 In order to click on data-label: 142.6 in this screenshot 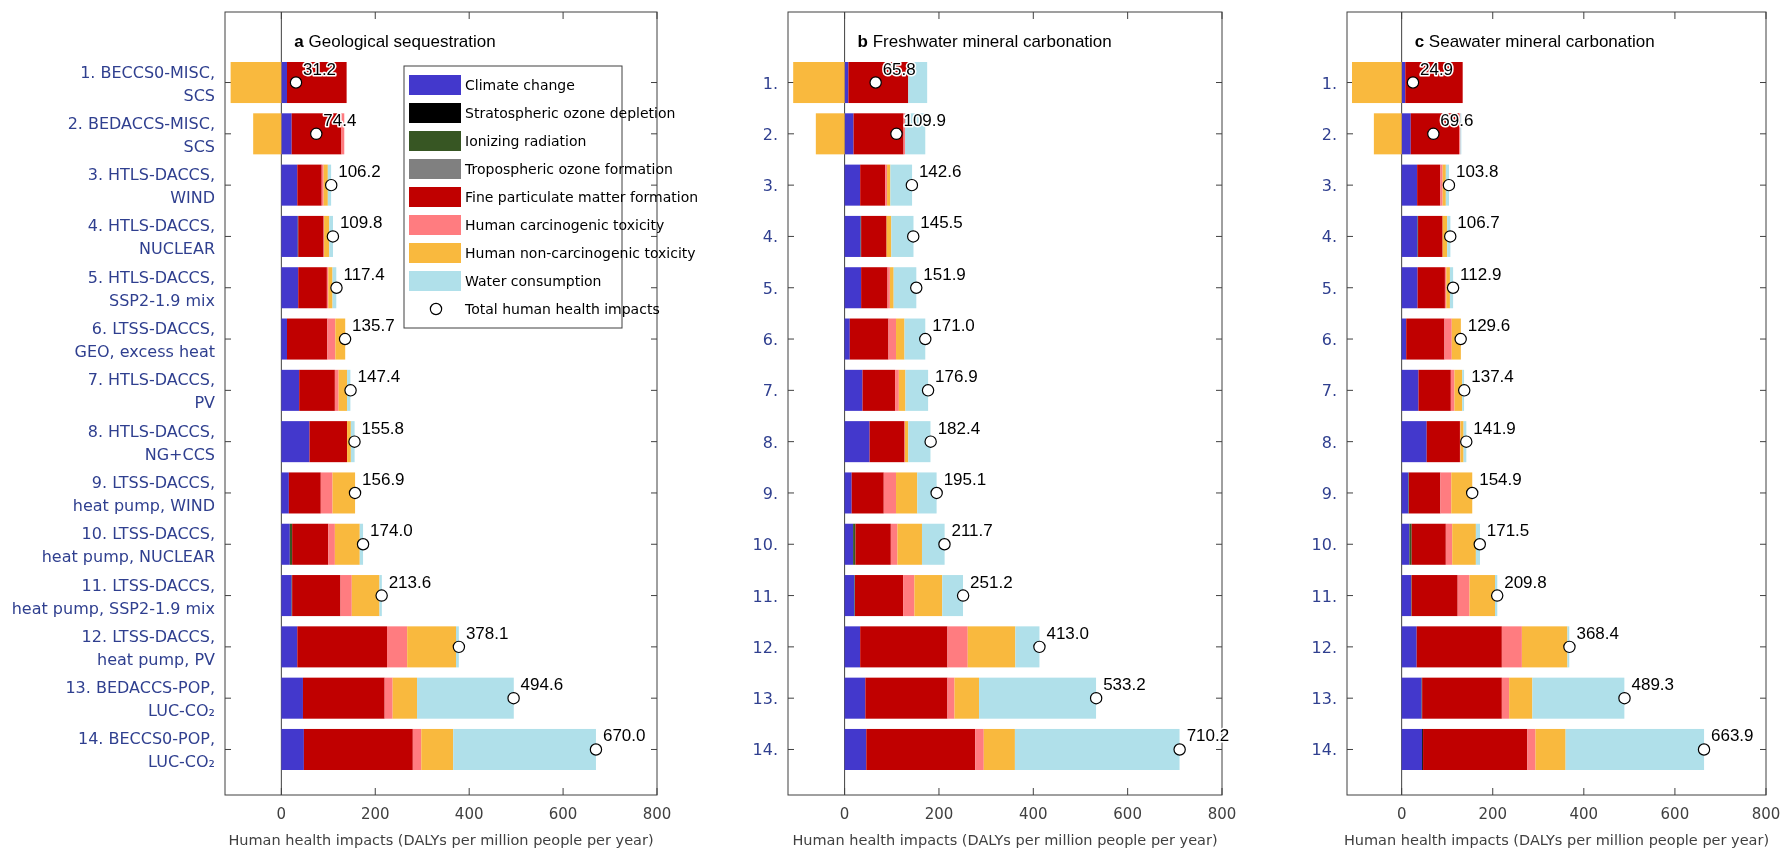, I will do `click(940, 172)`.